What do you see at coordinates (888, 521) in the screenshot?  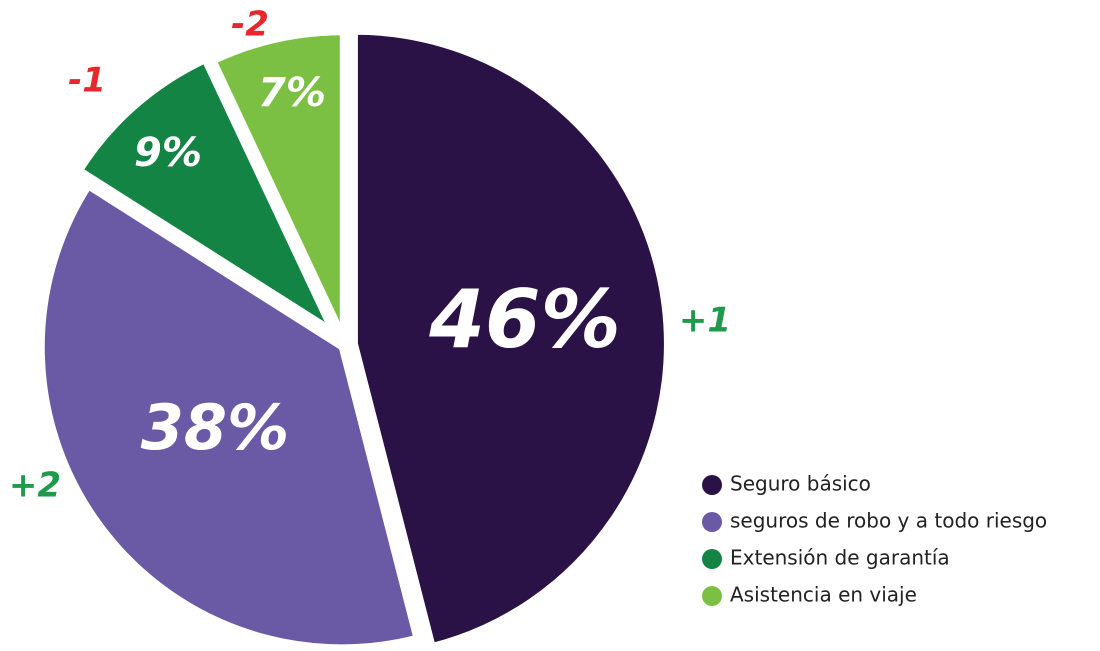 I see `legend-label: seguros de robo y a todo riesgo` at bounding box center [888, 521].